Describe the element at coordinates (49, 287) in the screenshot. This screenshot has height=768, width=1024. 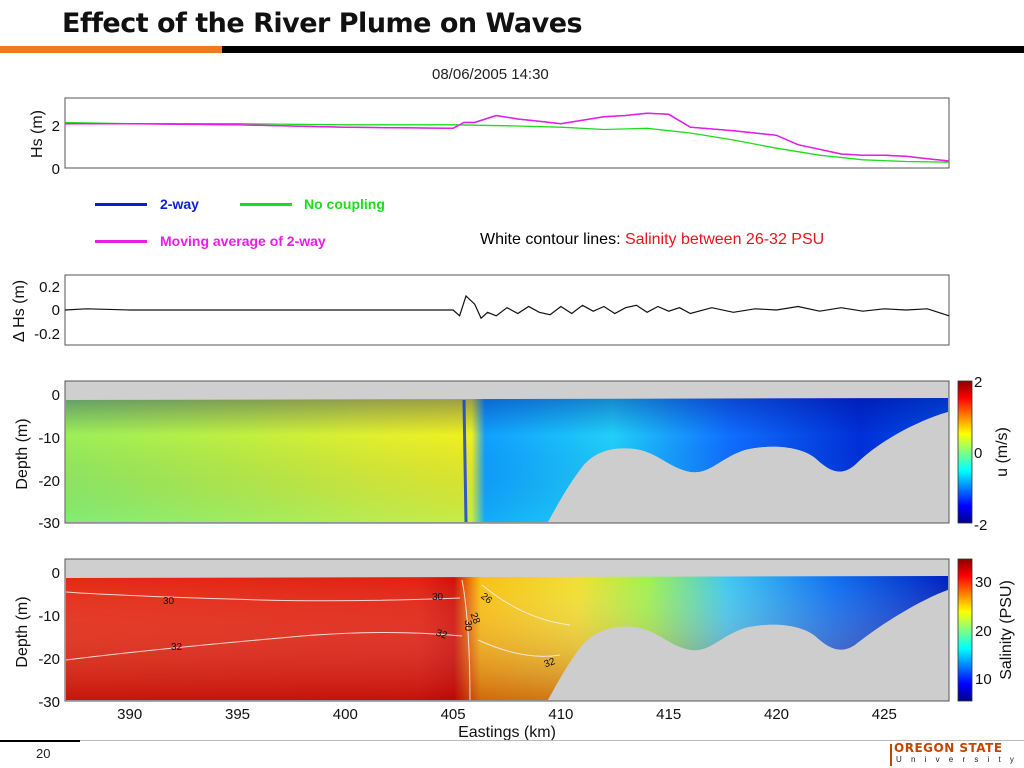
I see `dhs-ytick-0.2: 0.2` at that location.